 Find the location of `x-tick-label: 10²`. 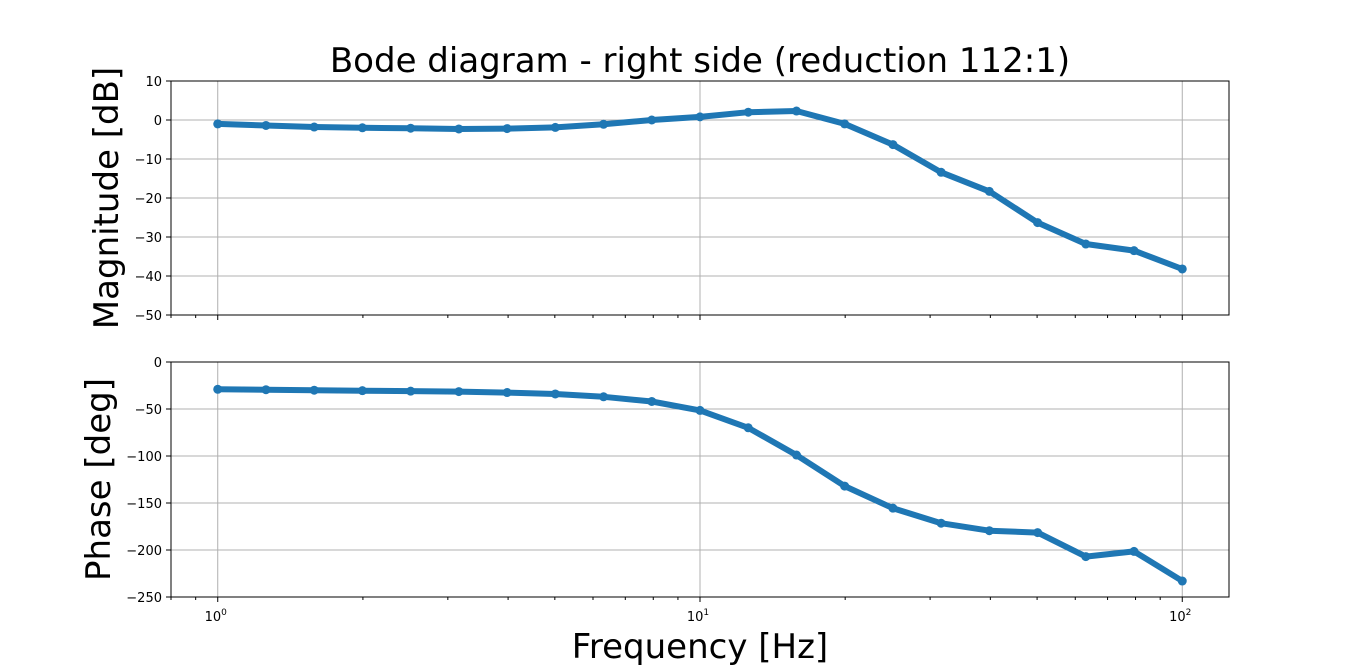

x-tick-label: 10² is located at coordinates (1180, 616).